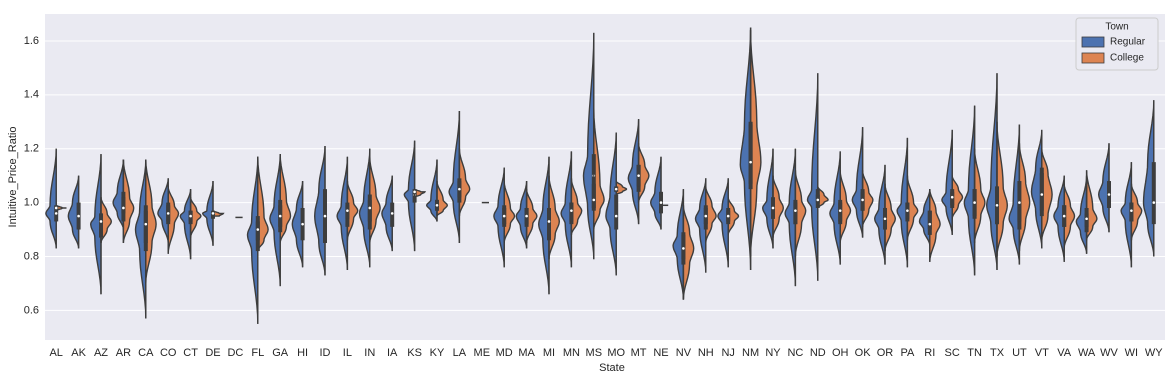 The width and height of the screenshot is (1175, 380). What do you see at coordinates (1128, 42) in the screenshot?
I see `legend-label: Regular` at bounding box center [1128, 42].